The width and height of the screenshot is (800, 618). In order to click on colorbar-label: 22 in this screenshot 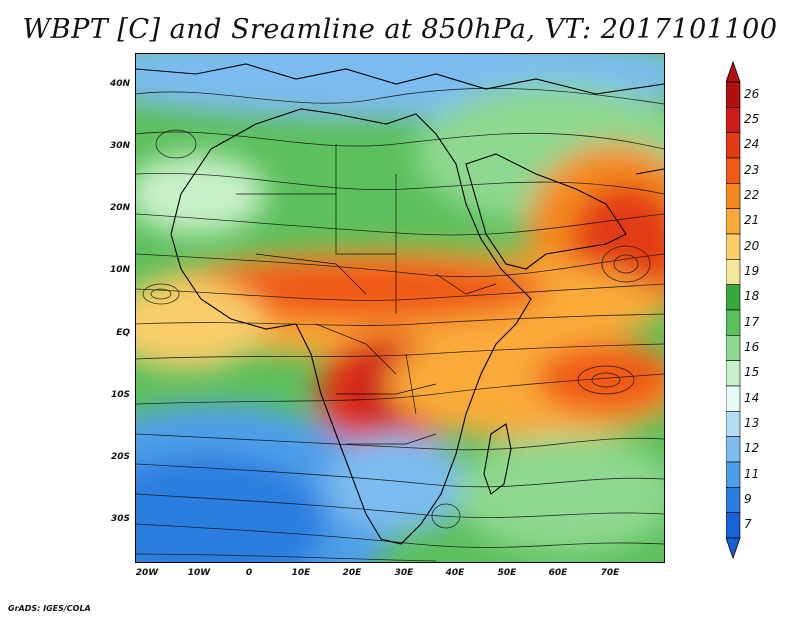, I will do `click(752, 195)`.